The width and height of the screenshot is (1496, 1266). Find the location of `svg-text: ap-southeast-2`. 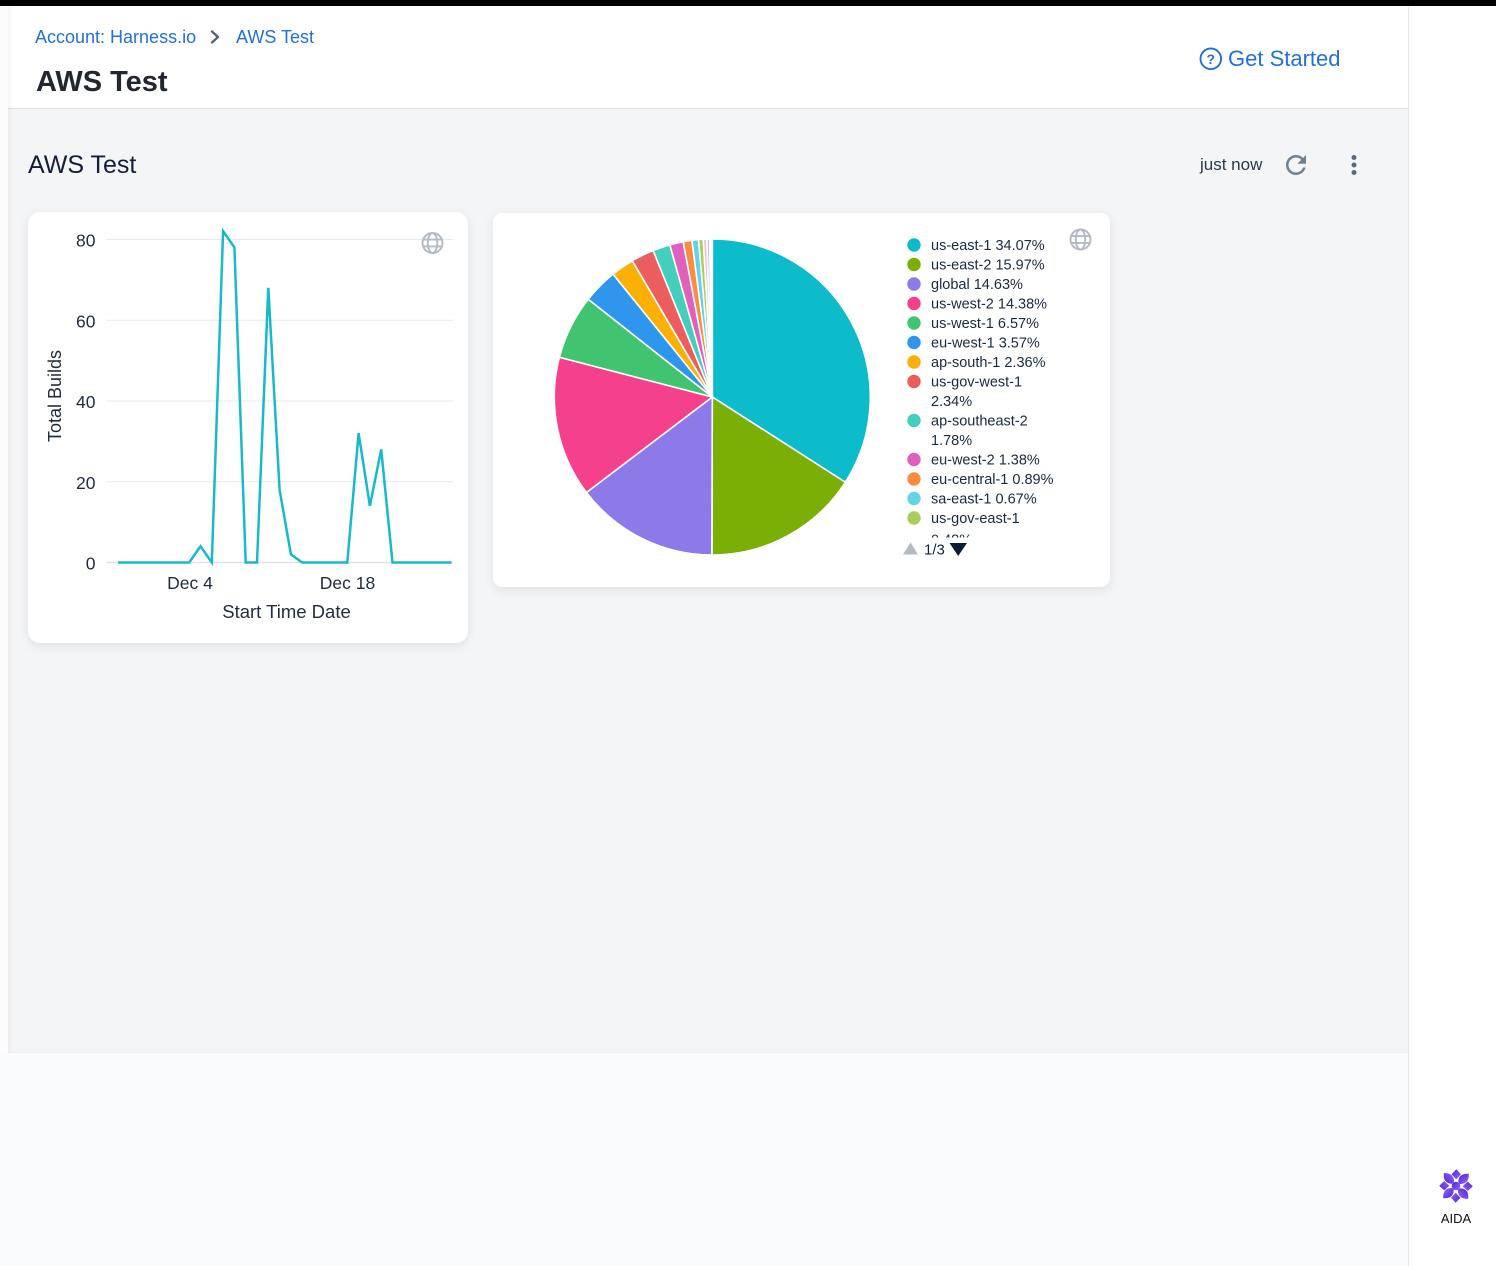

svg-text: ap-southeast-2 is located at coordinates (979, 422).